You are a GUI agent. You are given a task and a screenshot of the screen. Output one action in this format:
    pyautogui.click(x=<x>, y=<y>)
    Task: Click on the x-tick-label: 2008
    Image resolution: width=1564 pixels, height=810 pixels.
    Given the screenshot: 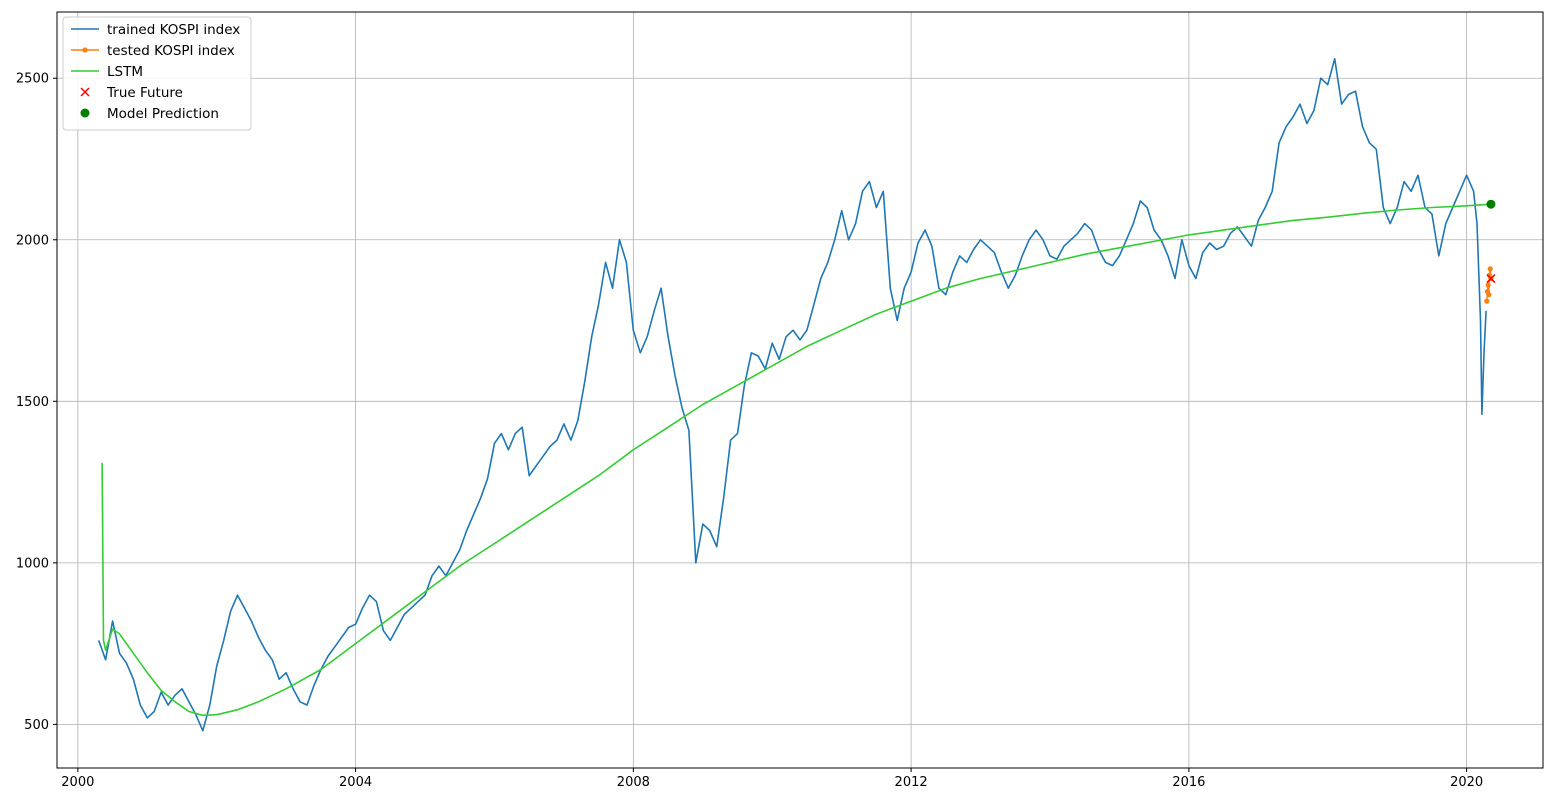 What is the action you would take?
    pyautogui.click(x=633, y=782)
    